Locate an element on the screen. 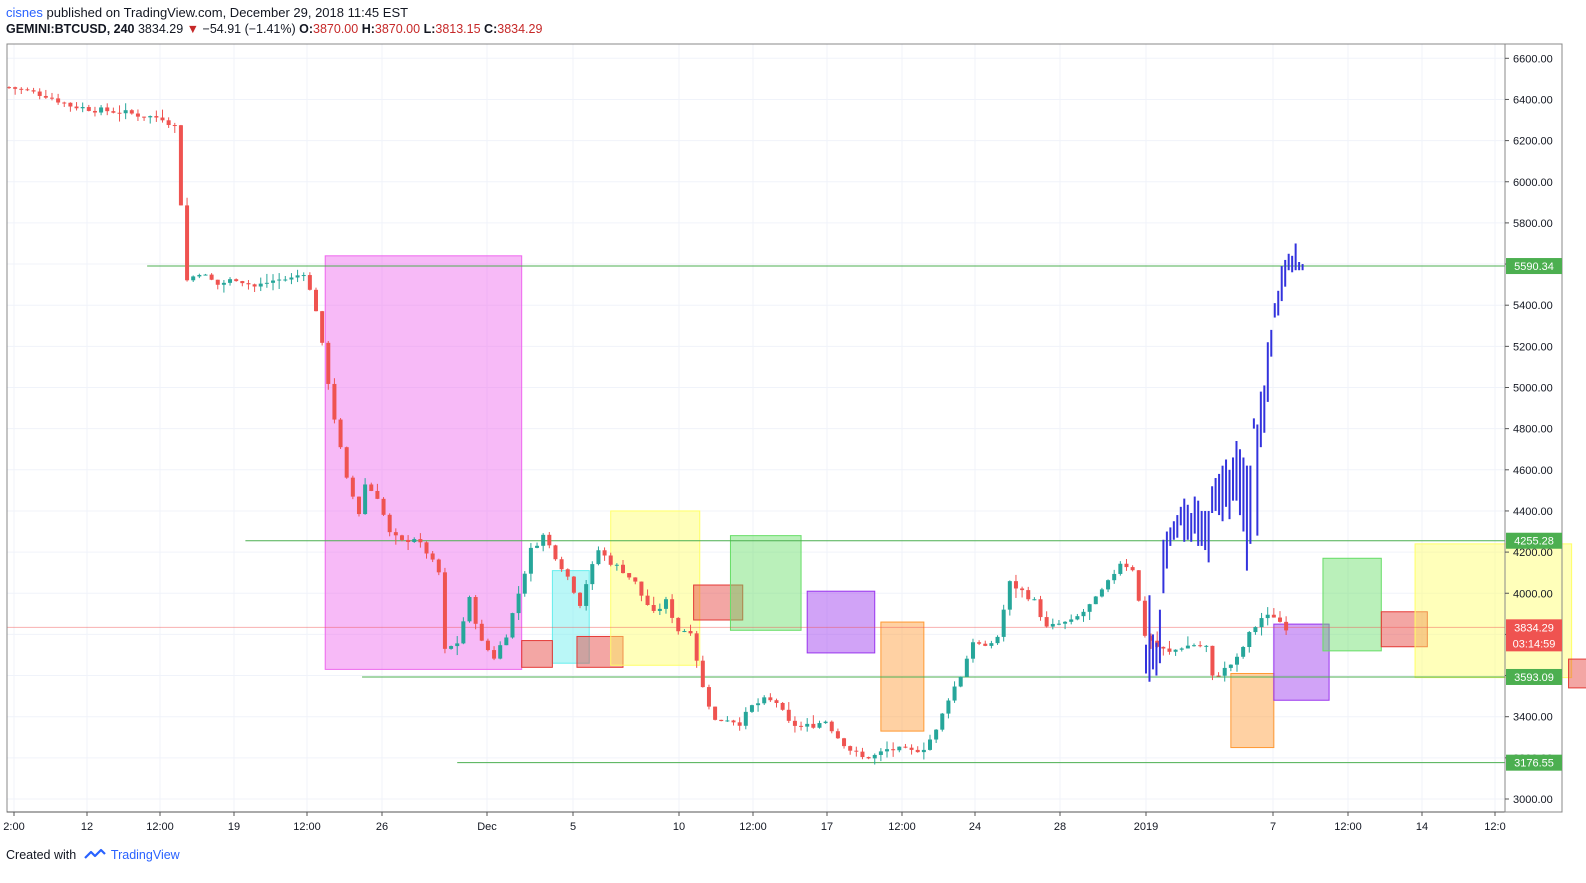 The height and width of the screenshot is (883, 1586). x-tick-label: Dec is located at coordinates (487, 827).